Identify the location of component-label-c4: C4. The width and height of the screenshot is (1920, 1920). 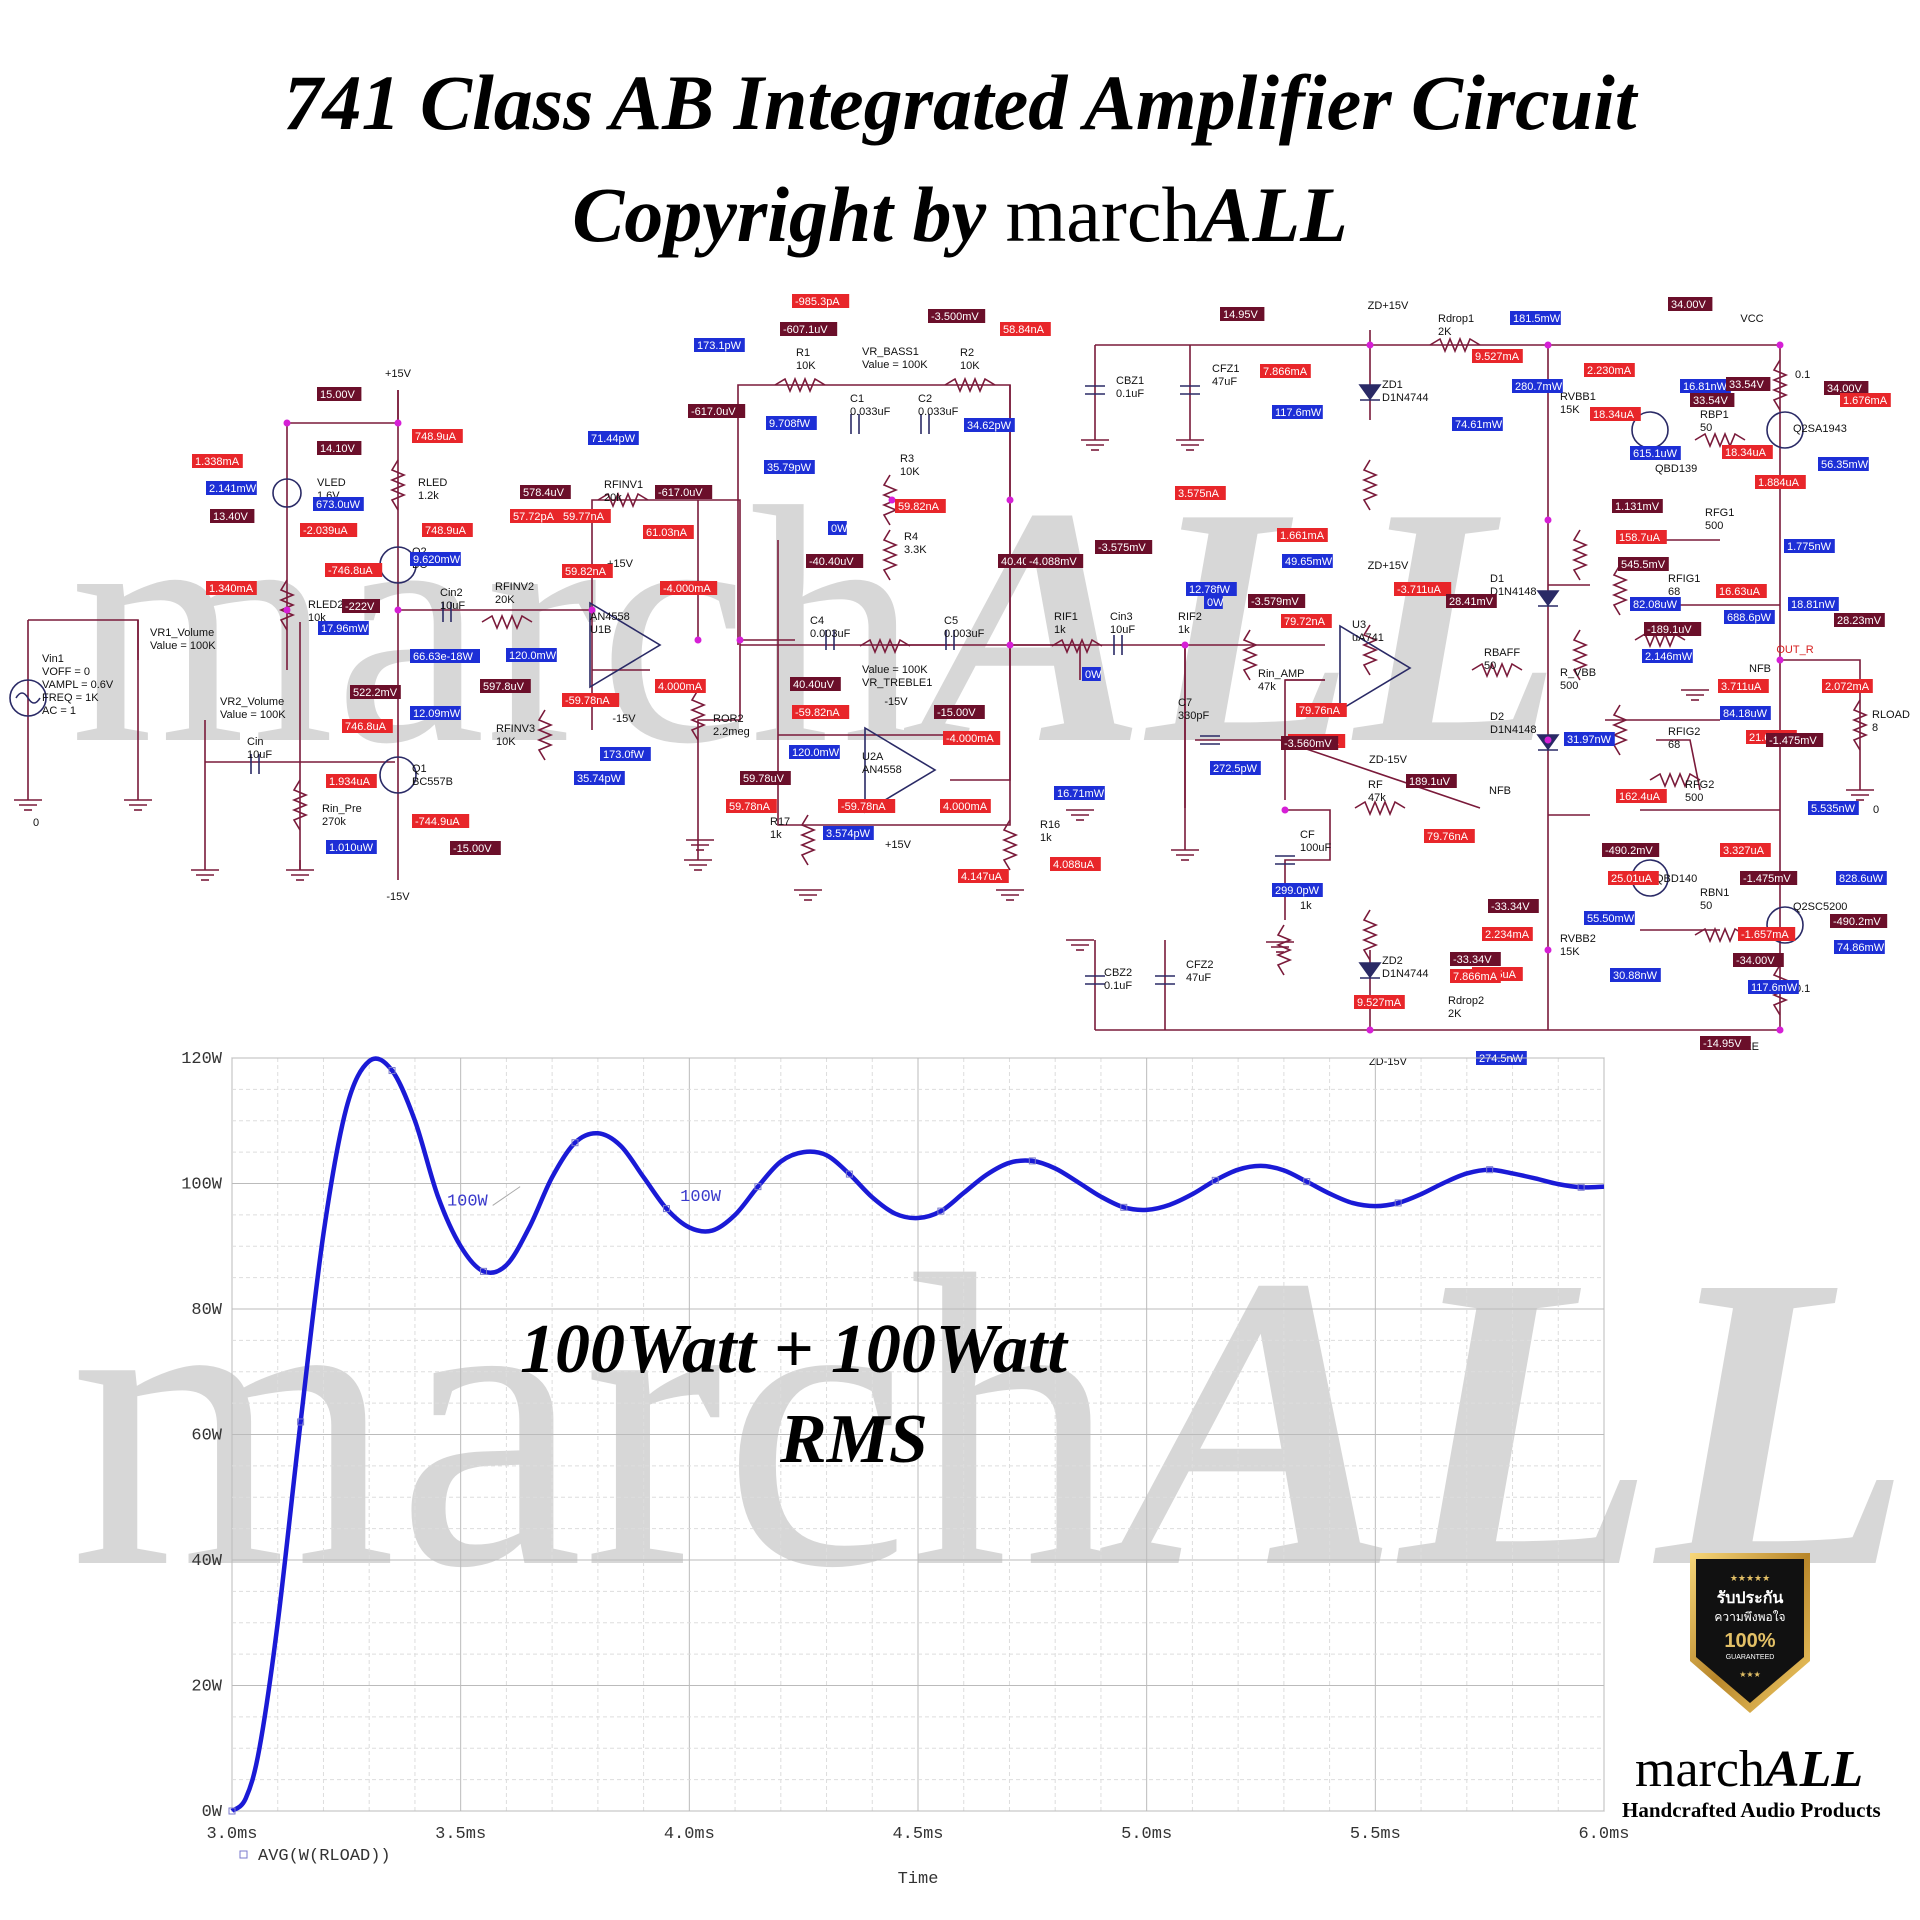
(817, 621).